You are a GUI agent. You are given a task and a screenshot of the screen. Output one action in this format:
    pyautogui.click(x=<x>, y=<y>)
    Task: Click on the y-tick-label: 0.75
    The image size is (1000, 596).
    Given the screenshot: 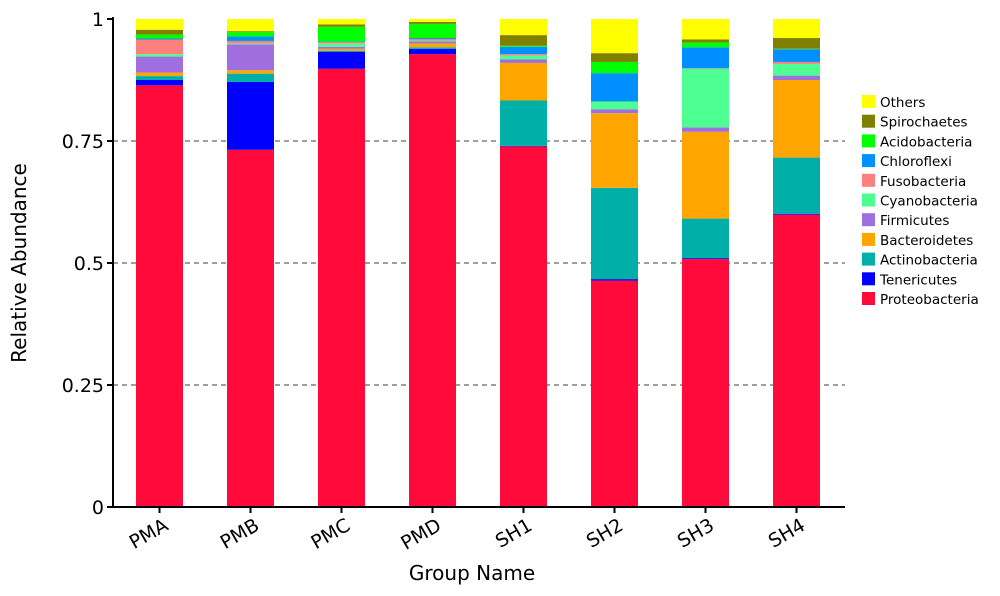 What is the action you would take?
    pyautogui.click(x=83, y=142)
    